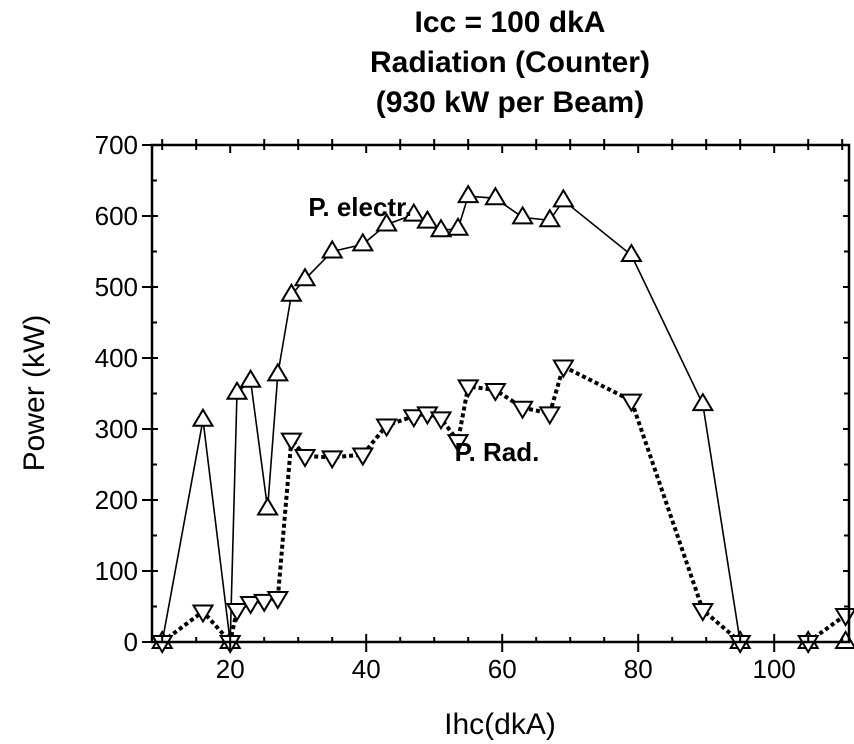  What do you see at coordinates (510, 102) in the screenshot?
I see `chart-title-line-3: (930 kW per Beam)` at bounding box center [510, 102].